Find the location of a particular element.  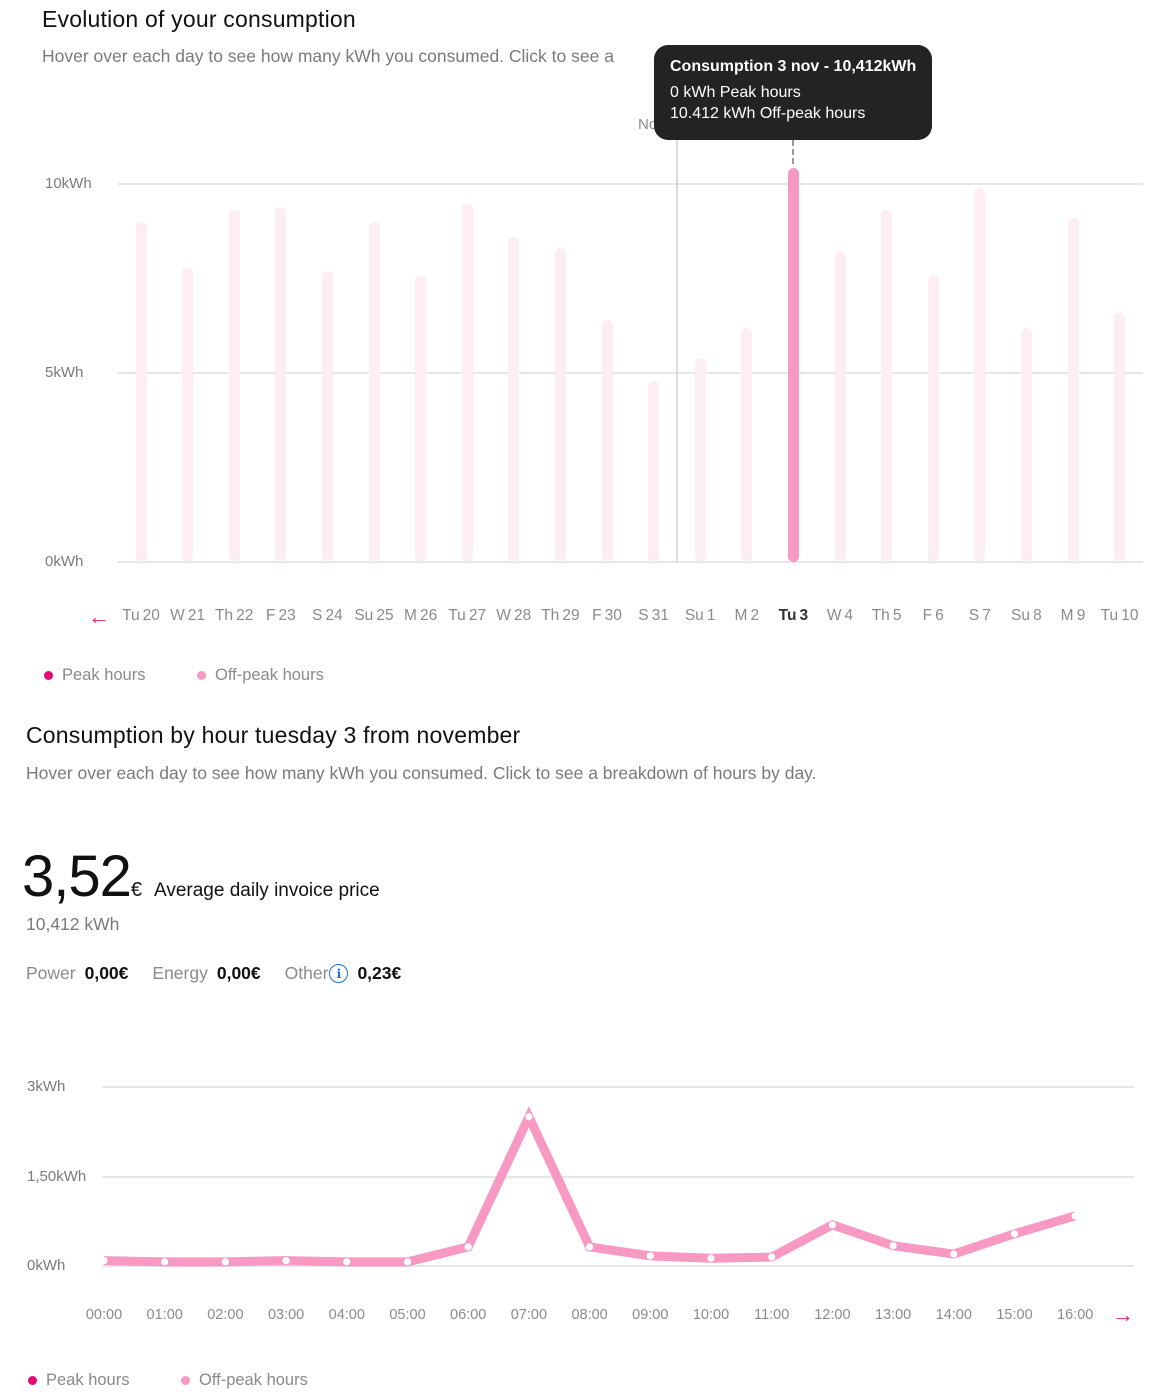

energy-label: Energy is located at coordinates (180, 973).